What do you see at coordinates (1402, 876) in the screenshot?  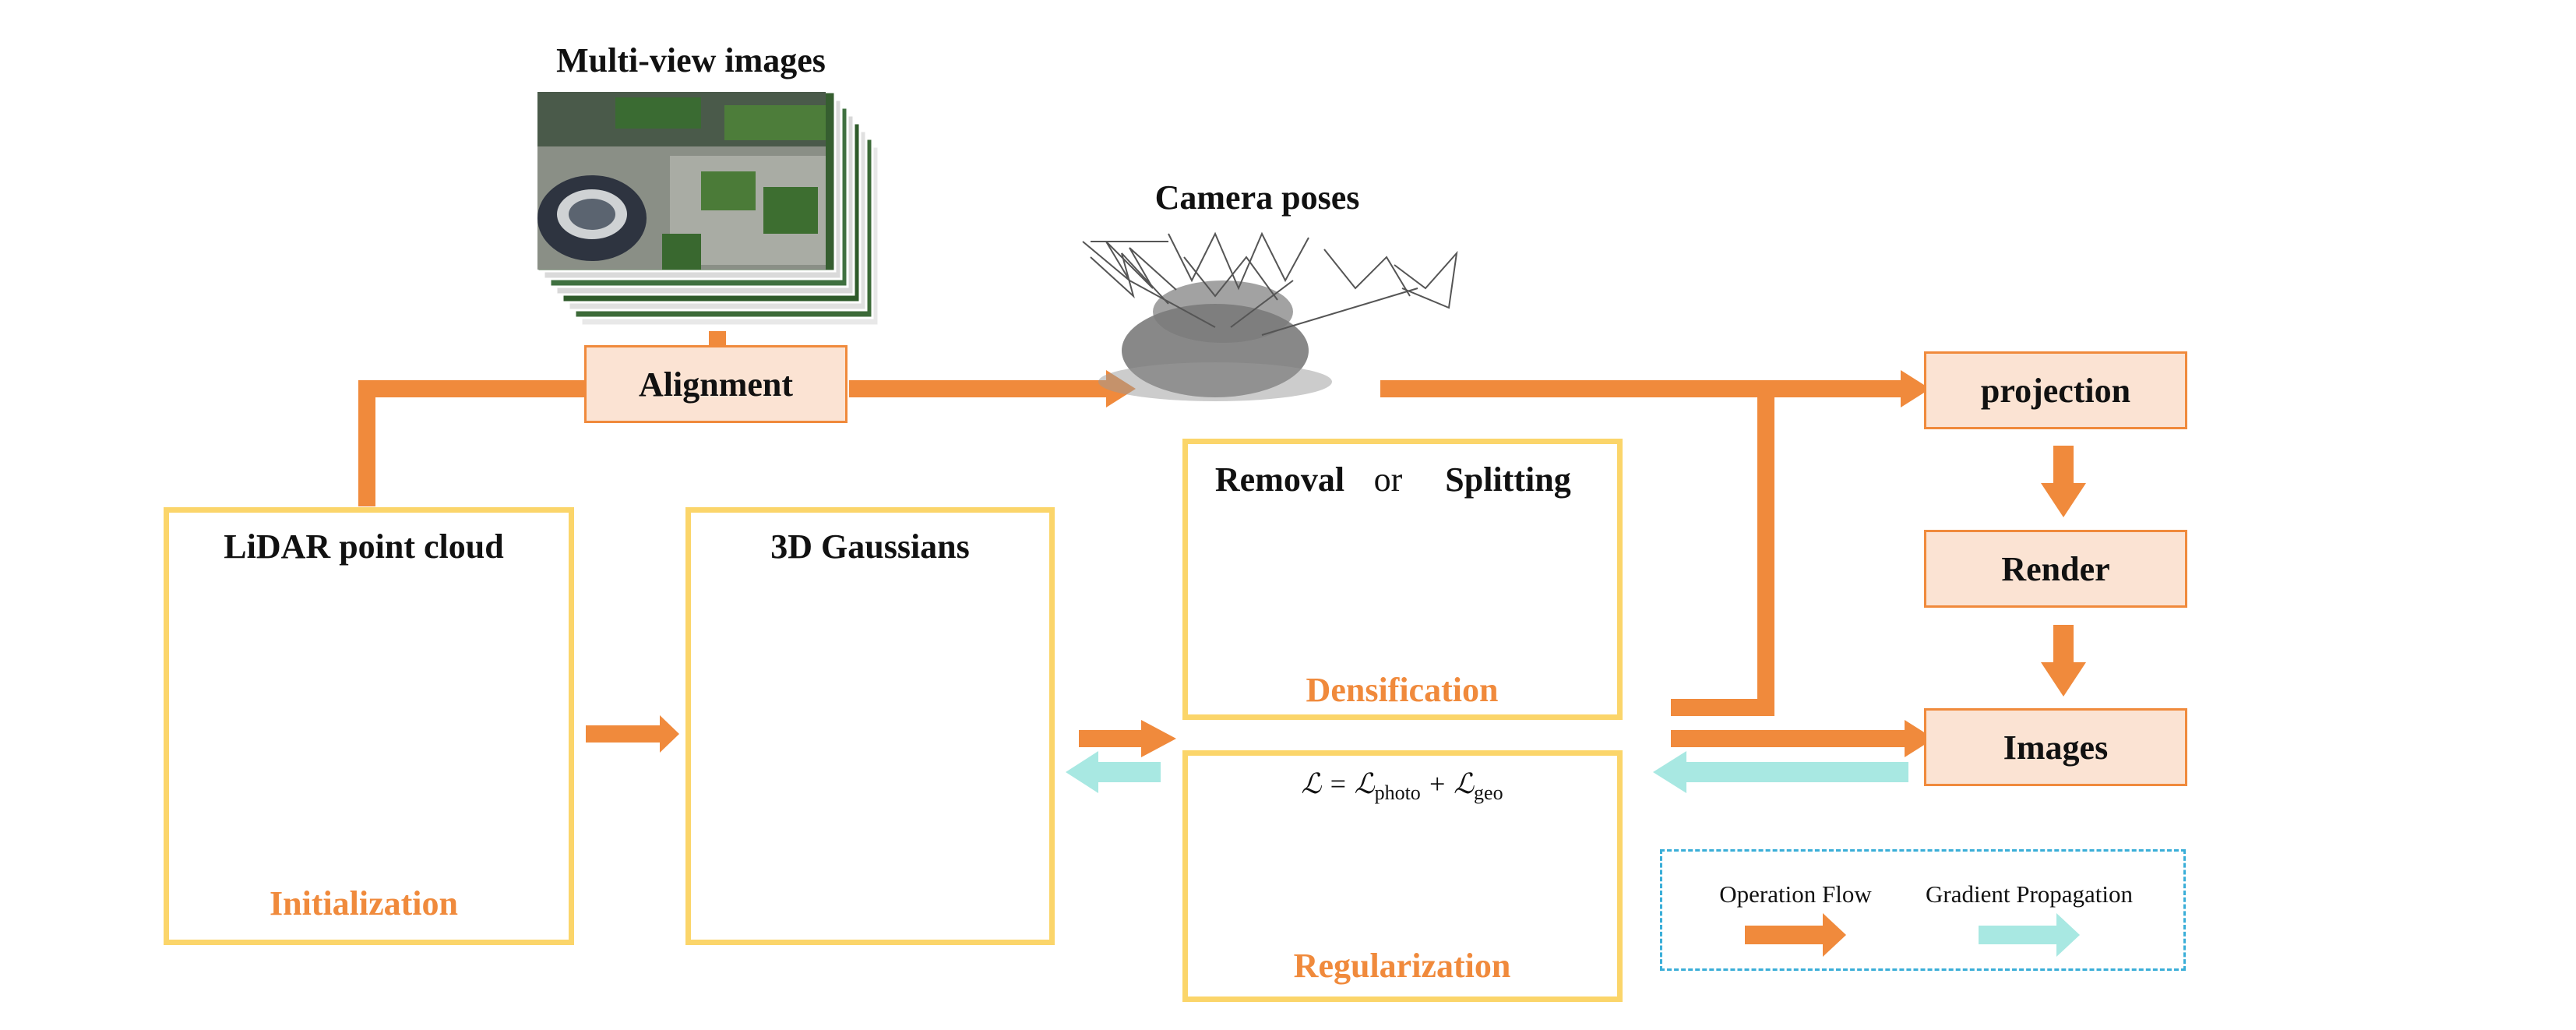 I see `regularization-box` at bounding box center [1402, 876].